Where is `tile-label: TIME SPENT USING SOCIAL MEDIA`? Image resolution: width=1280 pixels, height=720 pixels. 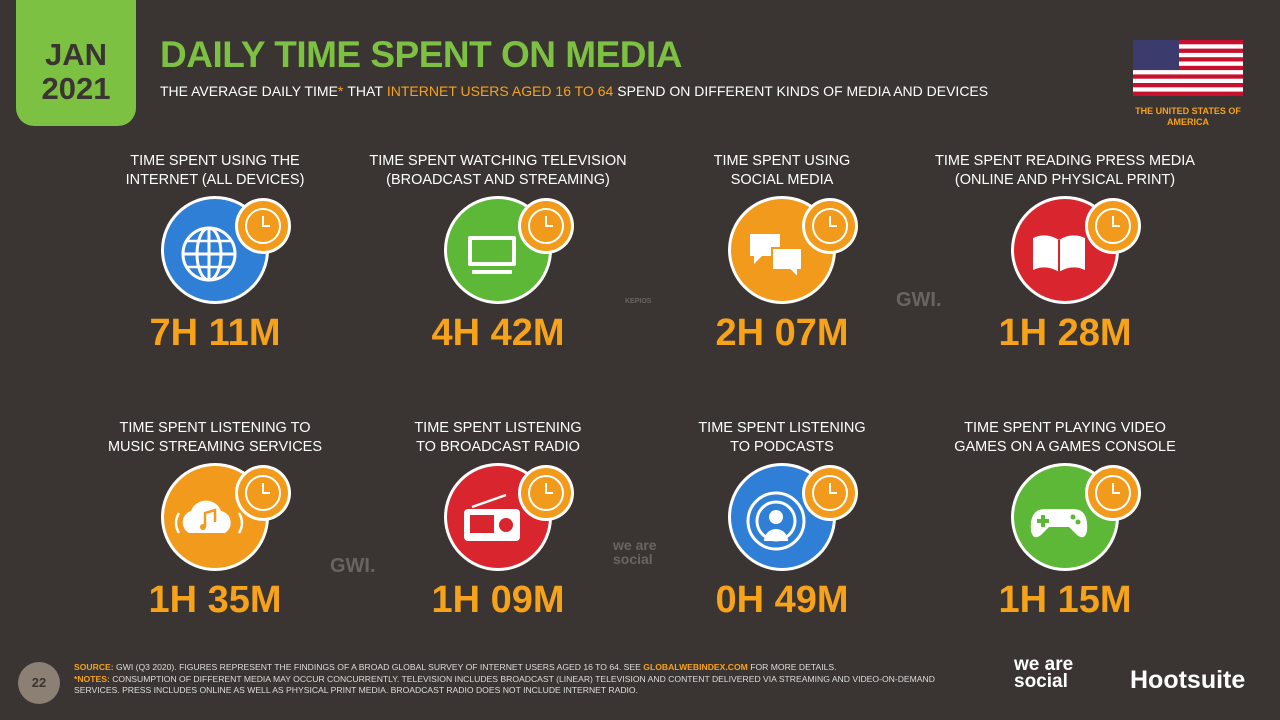
tile-label: TIME SPENT USING SOCIAL MEDIA is located at coordinates (782, 171).